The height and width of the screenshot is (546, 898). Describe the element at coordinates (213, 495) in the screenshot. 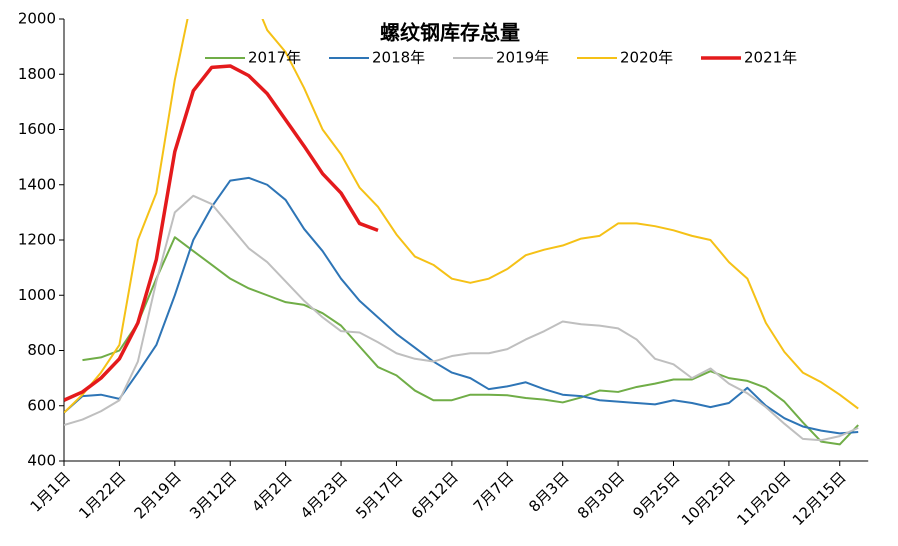

I see `x-tick-label: 3月12日` at that location.